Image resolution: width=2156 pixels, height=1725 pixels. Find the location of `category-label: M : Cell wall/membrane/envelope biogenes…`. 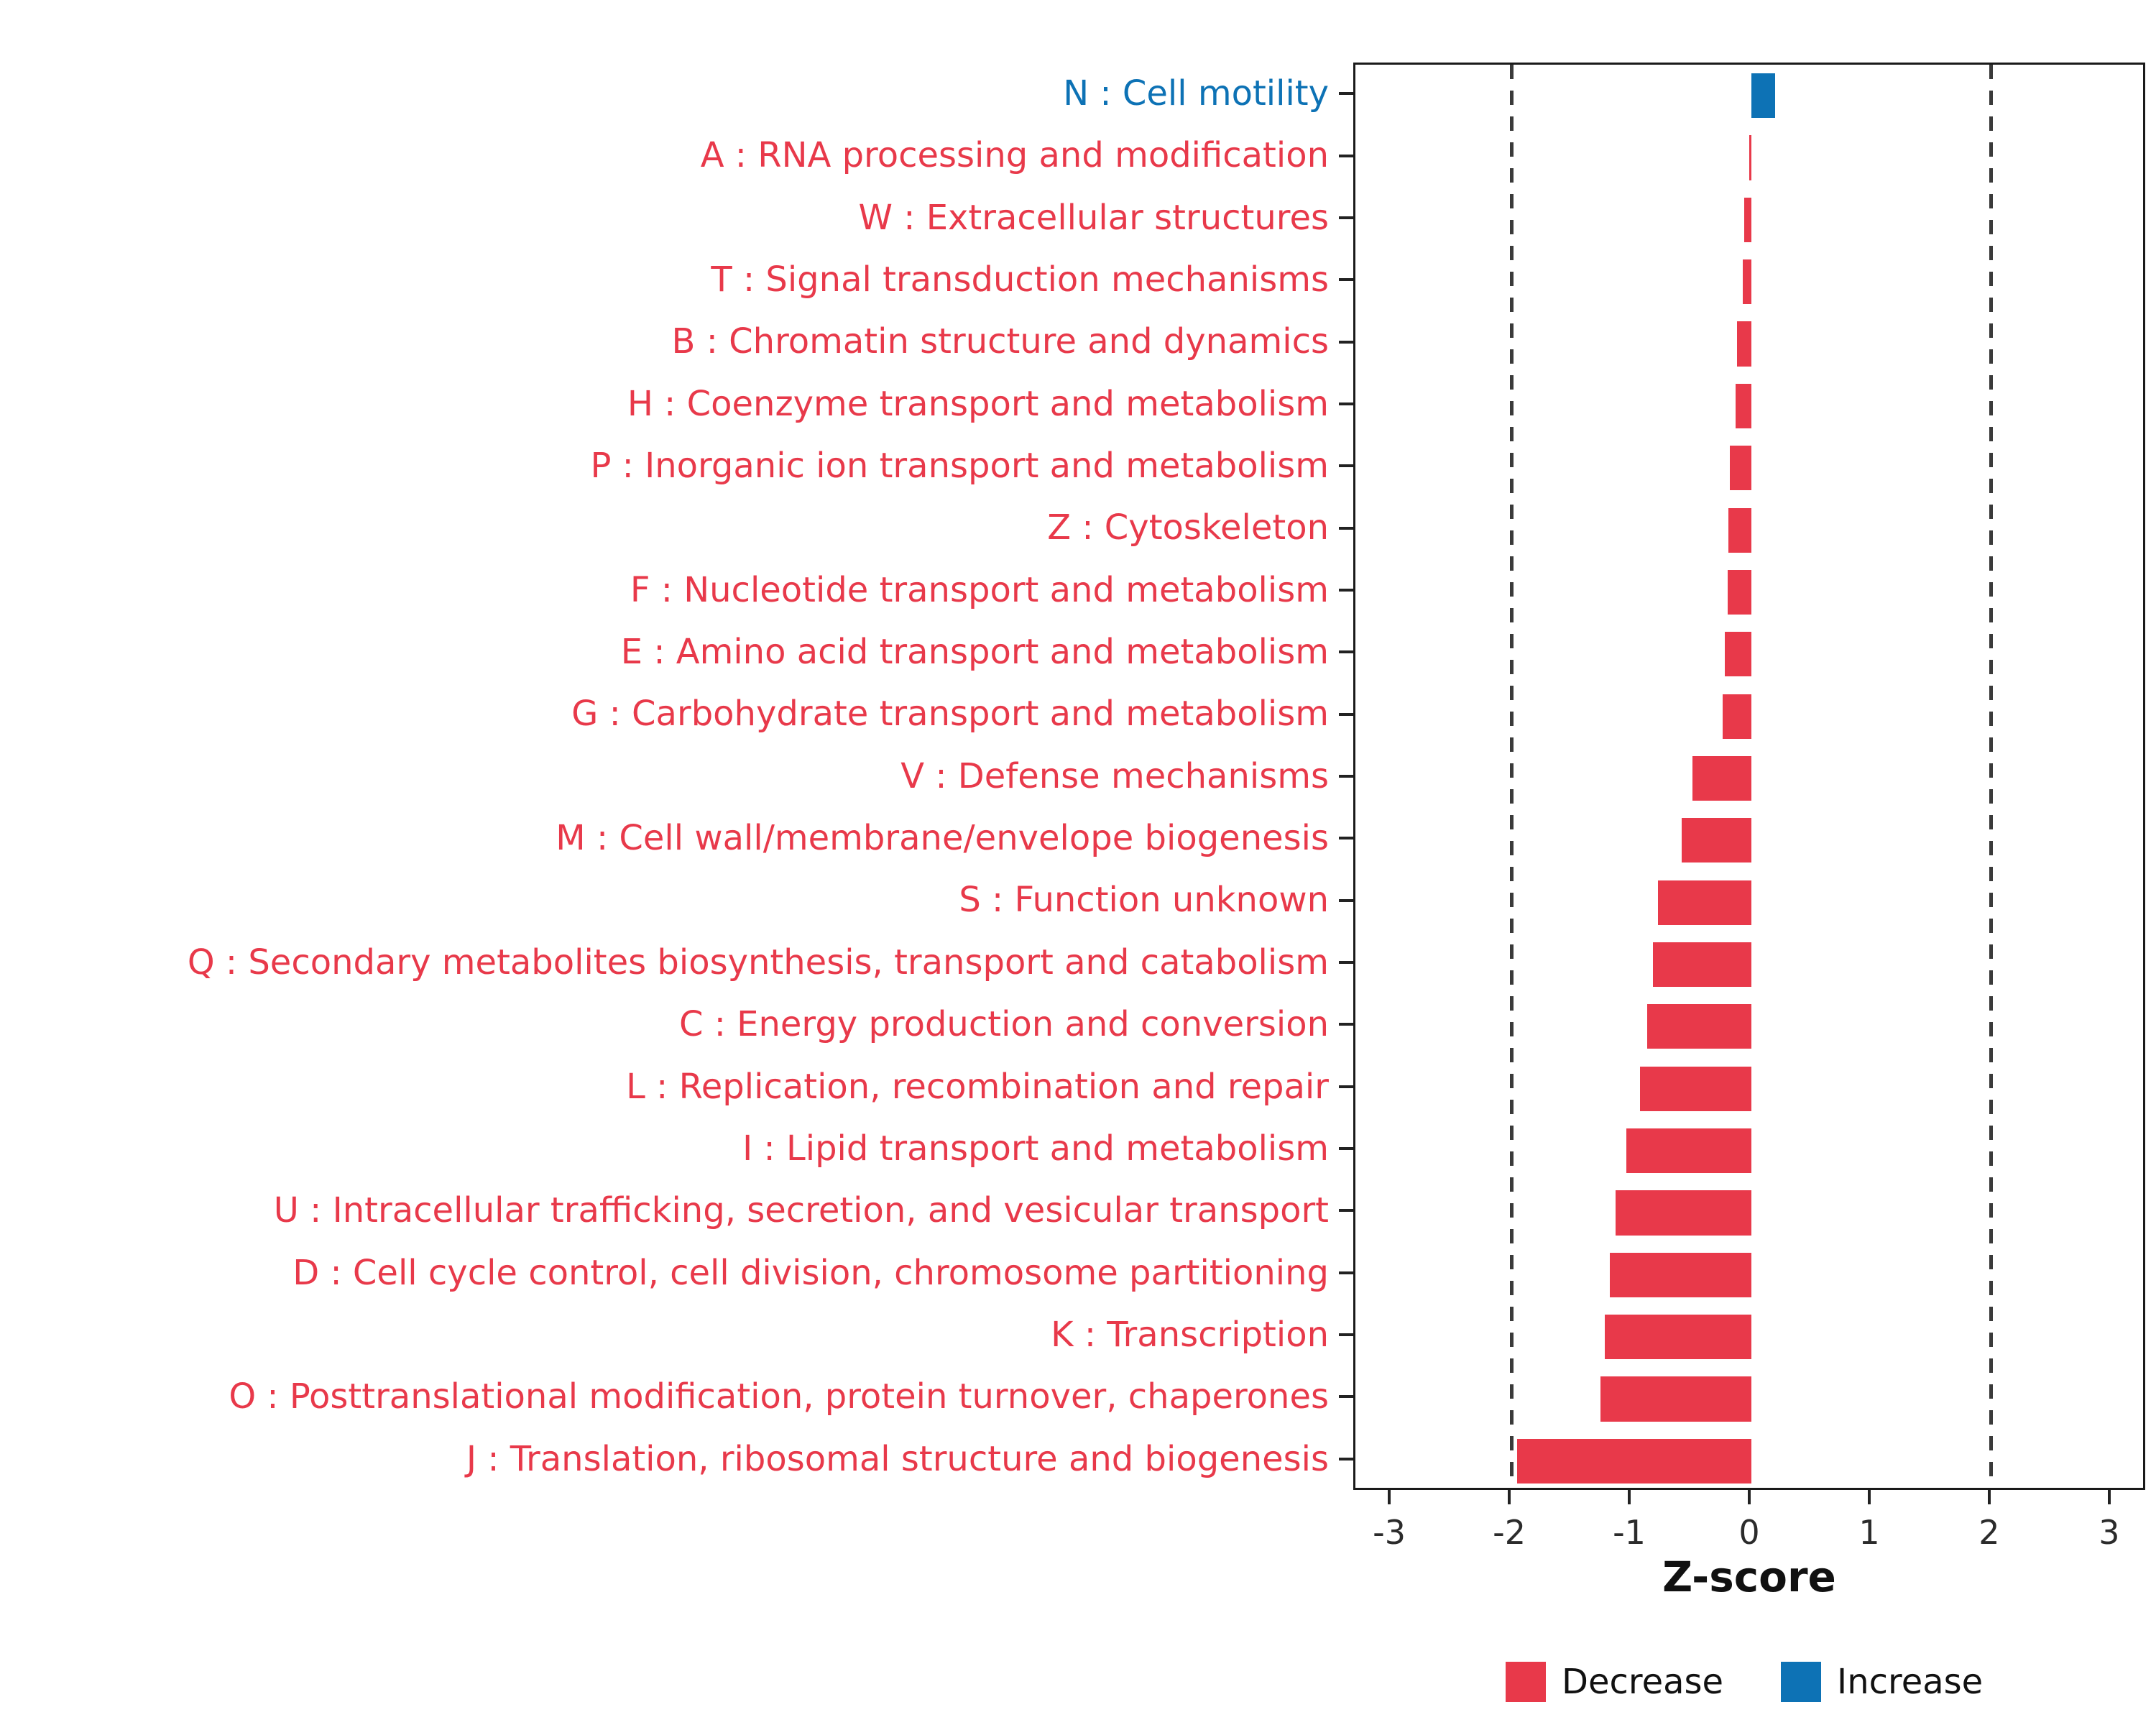

category-label: M : Cell wall/membrane/envelope biogenes… is located at coordinates (942, 838).